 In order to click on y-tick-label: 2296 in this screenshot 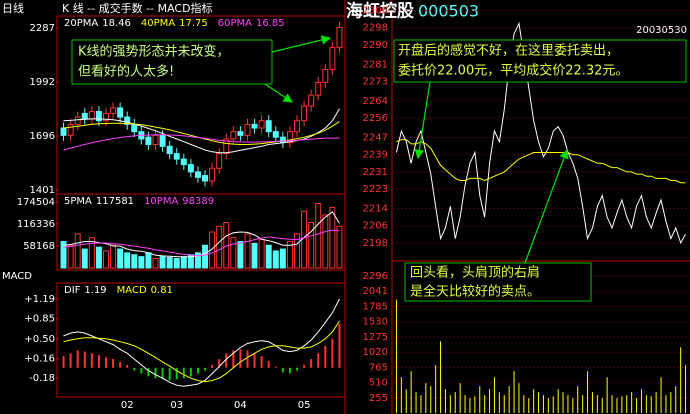, I will do `click(375, 276)`.